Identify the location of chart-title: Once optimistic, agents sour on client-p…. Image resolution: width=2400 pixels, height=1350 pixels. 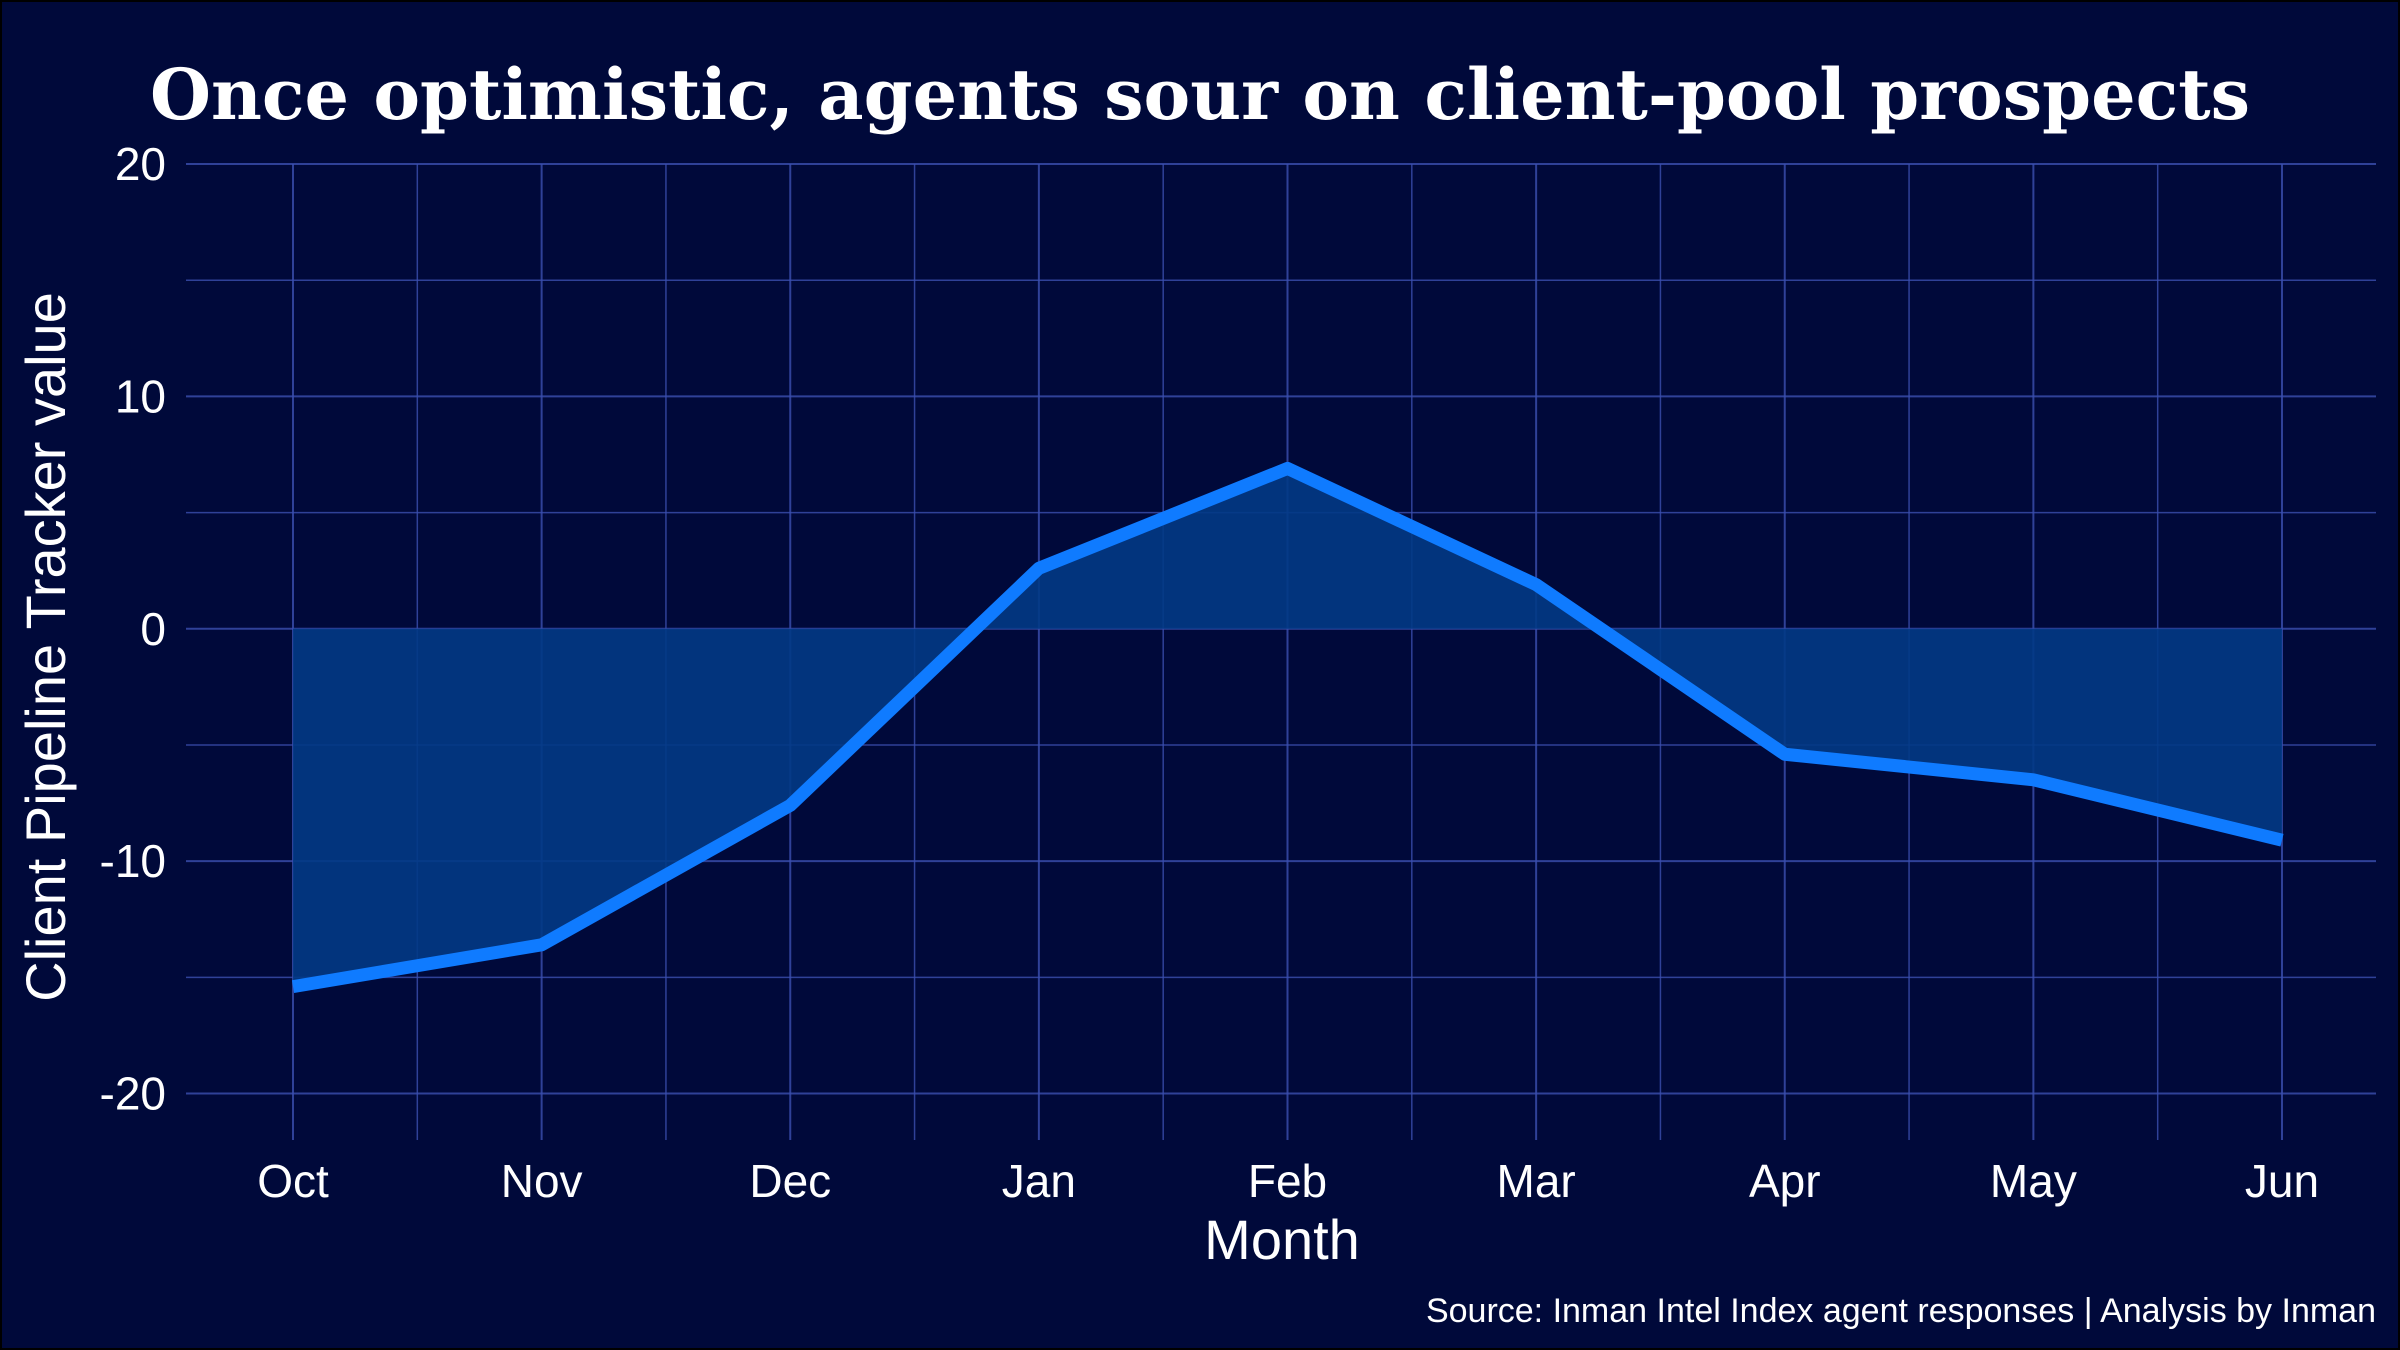
(1200, 94).